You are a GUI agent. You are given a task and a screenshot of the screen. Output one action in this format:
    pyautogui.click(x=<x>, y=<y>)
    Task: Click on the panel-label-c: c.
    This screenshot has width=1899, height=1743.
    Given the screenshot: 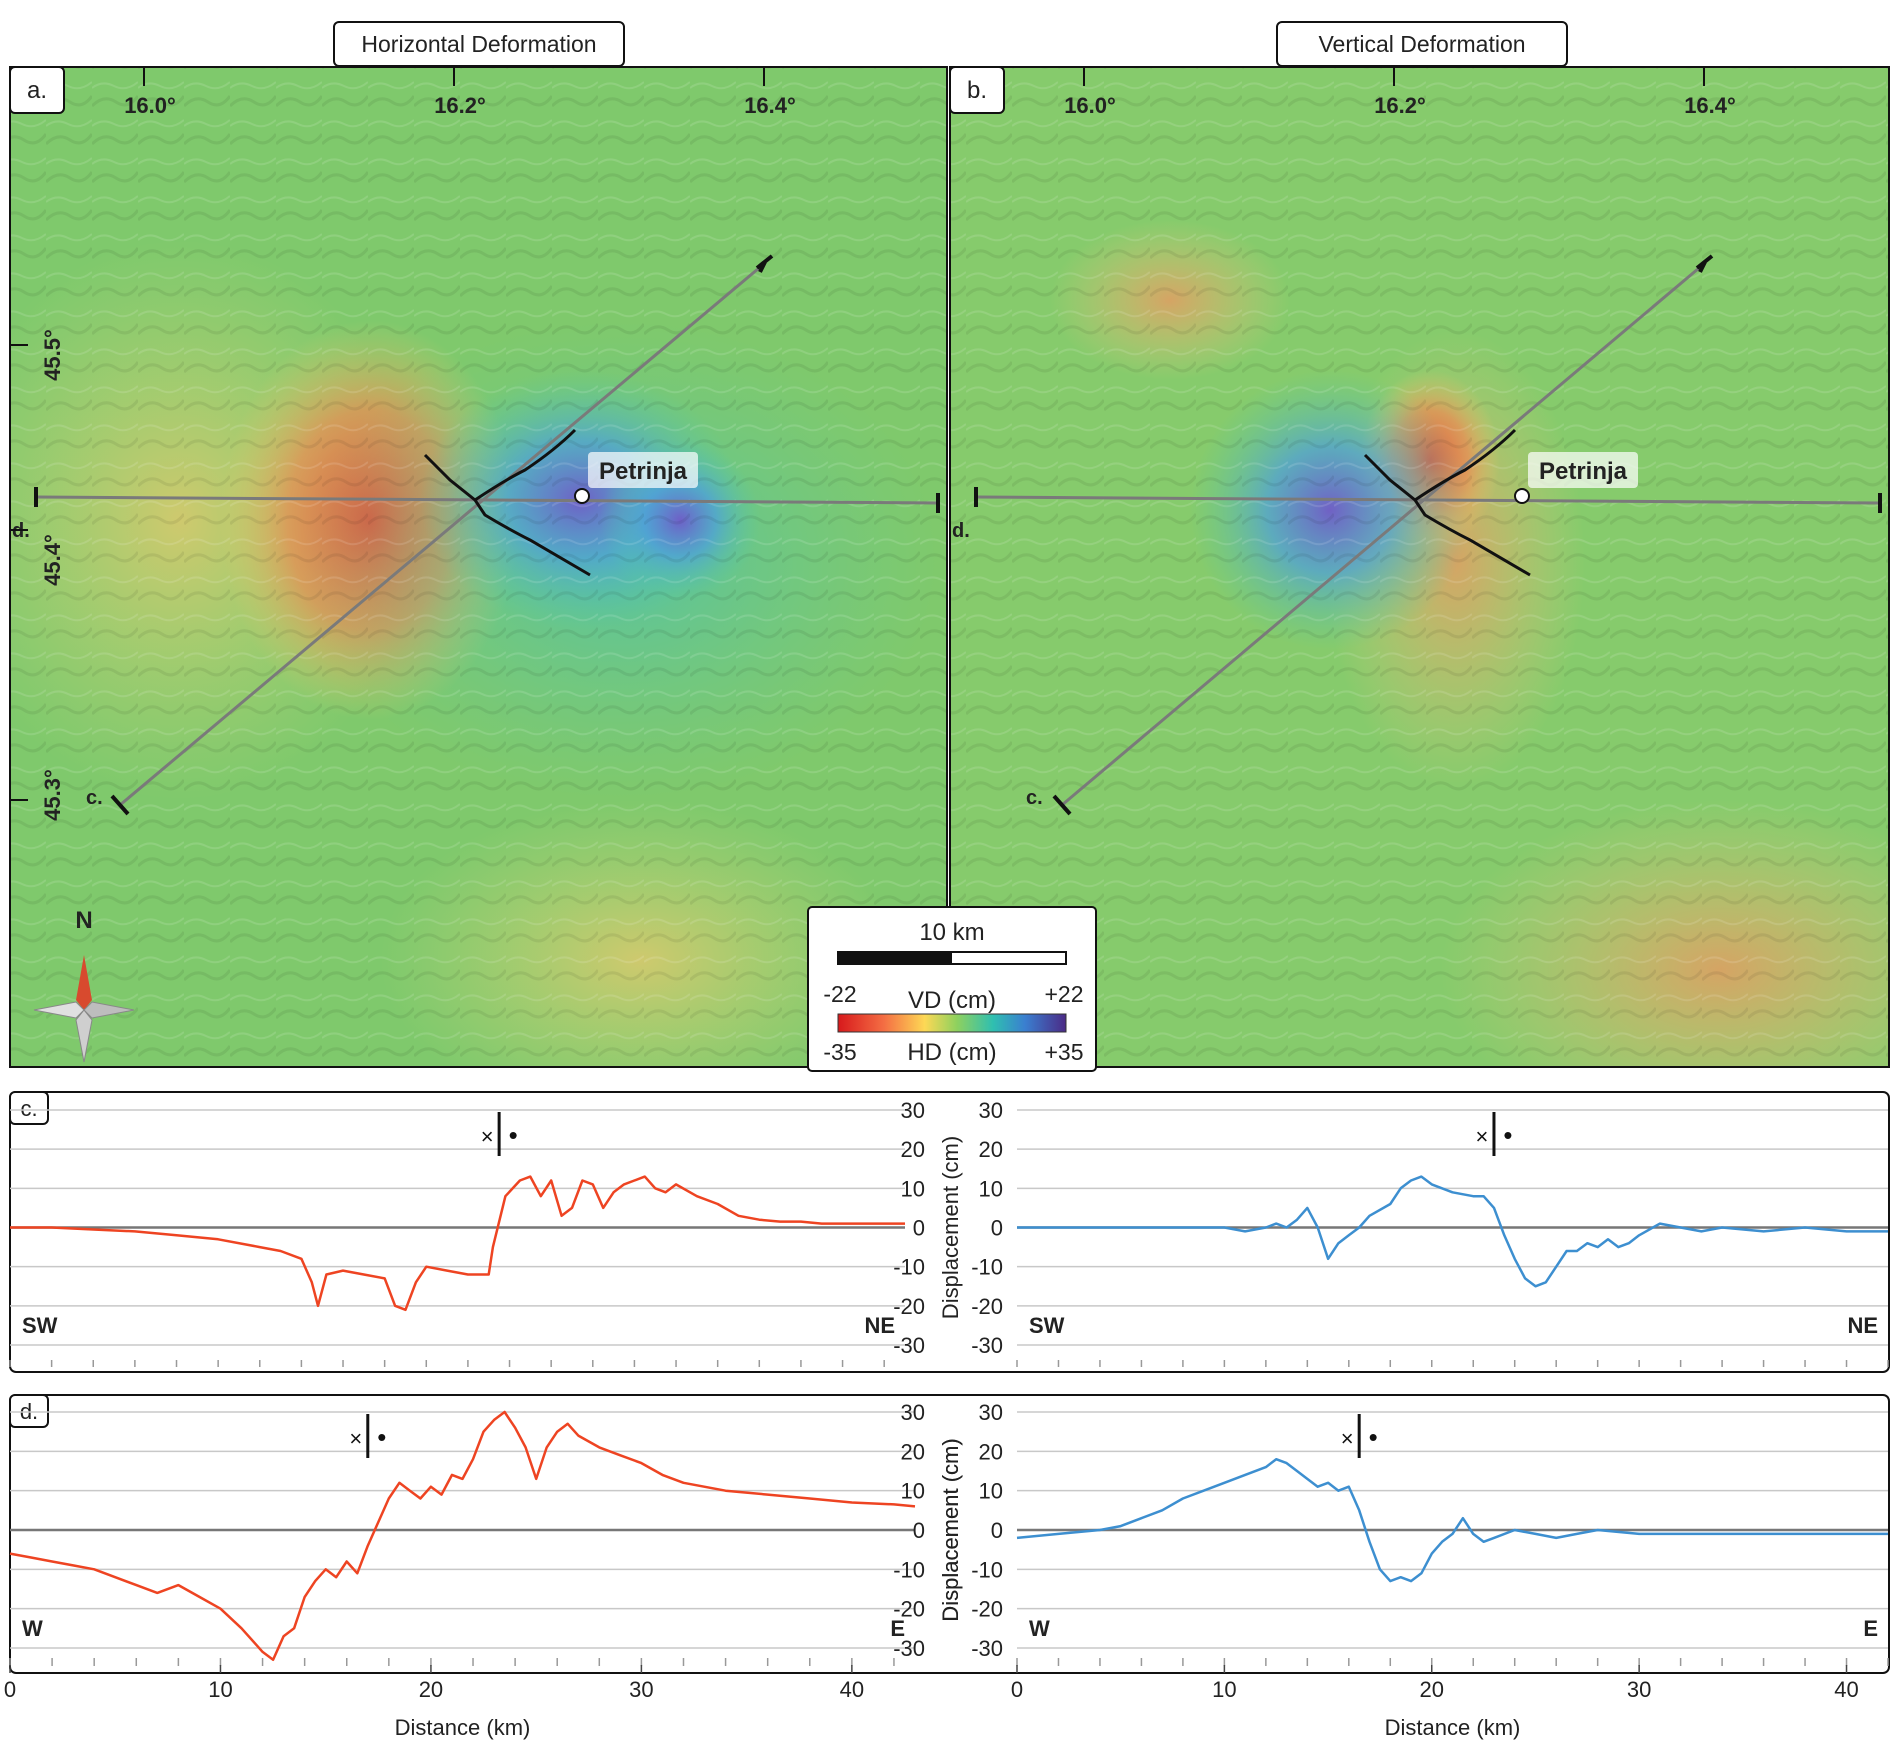 What is the action you would take?
    pyautogui.click(x=28, y=1108)
    